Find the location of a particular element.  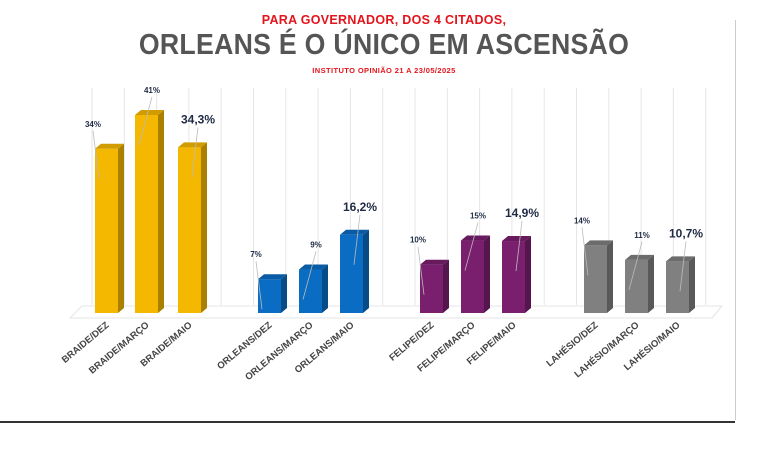

category-label: ORLEANS/MARÇO is located at coordinates (279, 351).